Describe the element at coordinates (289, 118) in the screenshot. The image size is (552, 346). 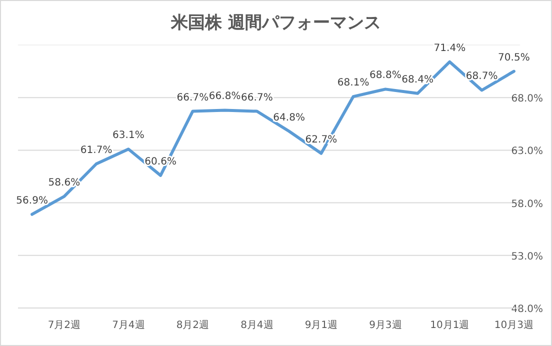
I see `data-label: 64.8%` at that location.